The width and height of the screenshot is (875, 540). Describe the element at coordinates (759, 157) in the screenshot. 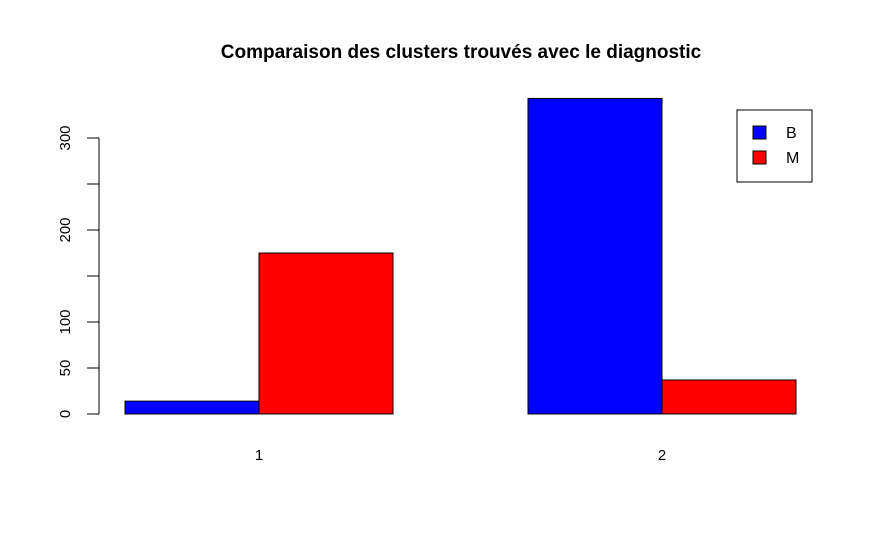

I see `legend-swatch-M` at that location.